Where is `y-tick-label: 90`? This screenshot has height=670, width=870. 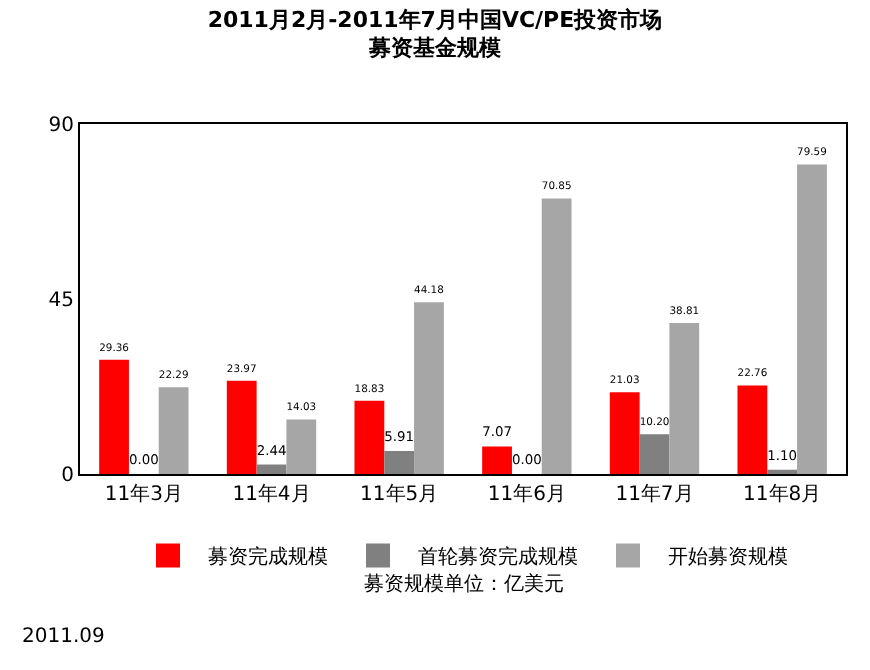
y-tick-label: 90 is located at coordinates (61, 126).